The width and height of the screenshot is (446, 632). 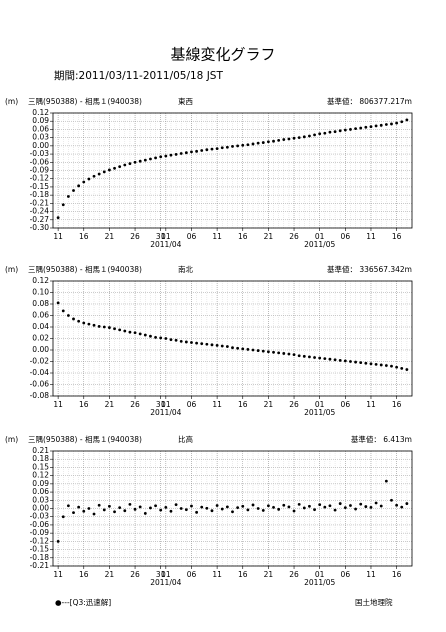 I want to click on month-label: 2011/05, so click(x=319, y=582).